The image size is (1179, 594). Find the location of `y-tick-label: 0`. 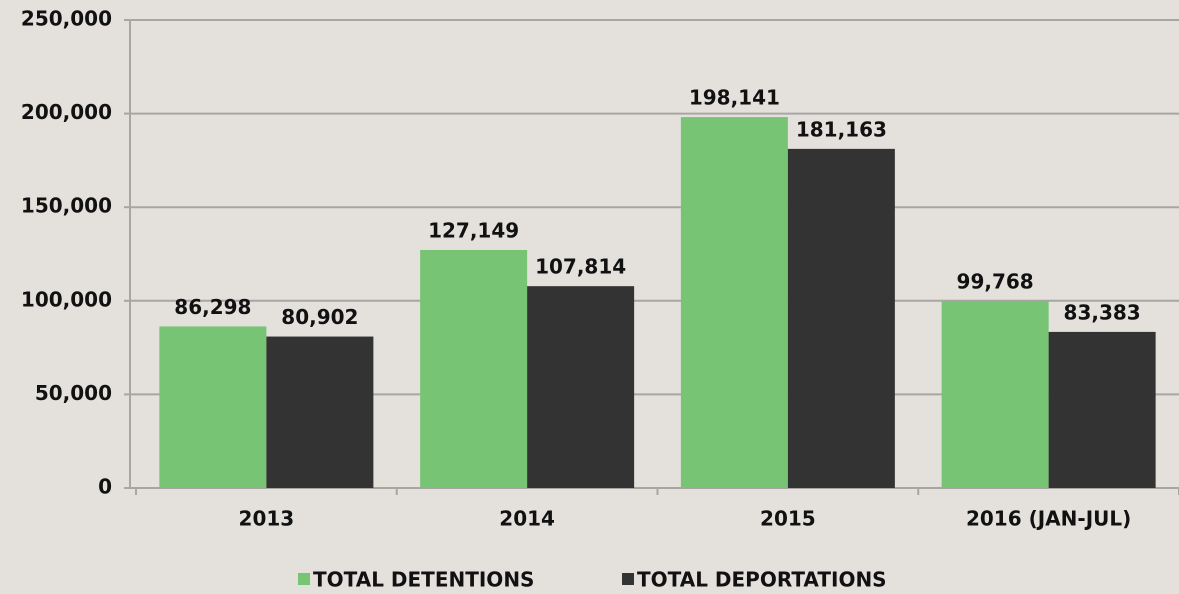

y-tick-label: 0 is located at coordinates (105, 487).